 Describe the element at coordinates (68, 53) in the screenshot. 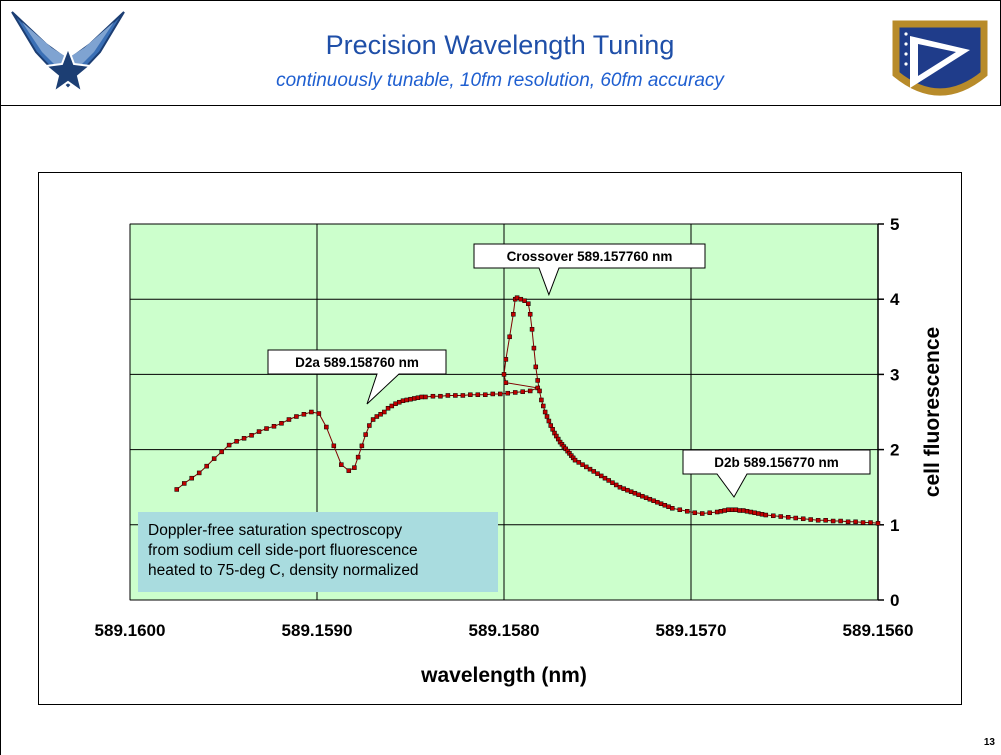

I see `air-force-wings-logo` at that location.